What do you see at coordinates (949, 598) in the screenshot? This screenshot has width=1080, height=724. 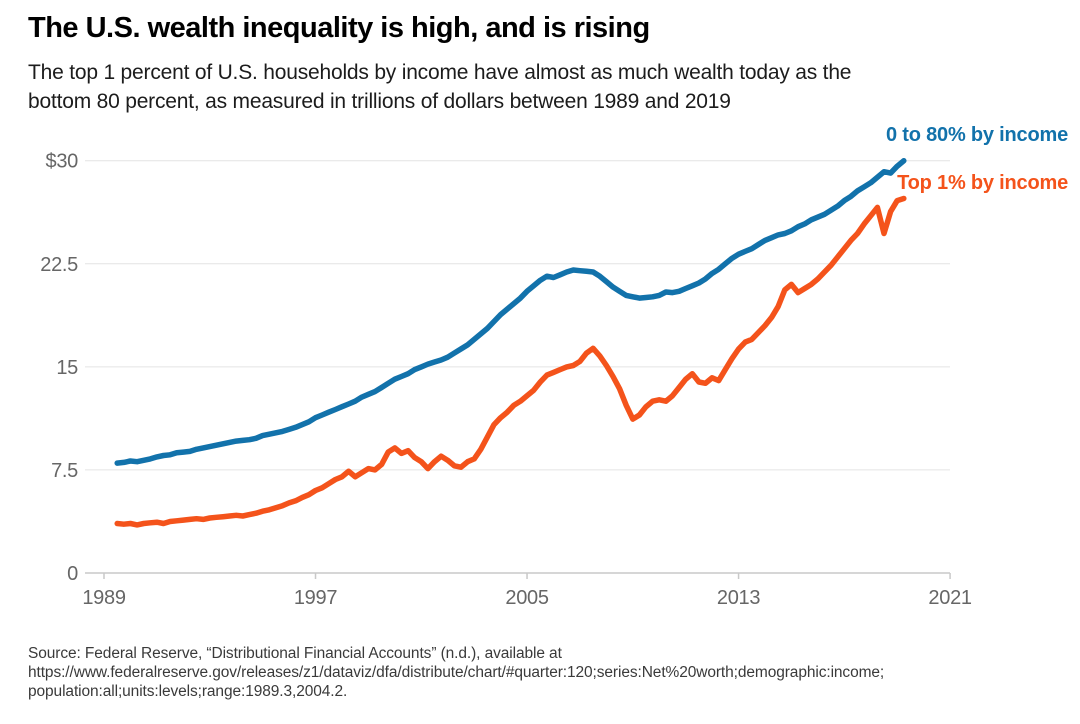 I see `x-tick-label-2021: 2021` at bounding box center [949, 598].